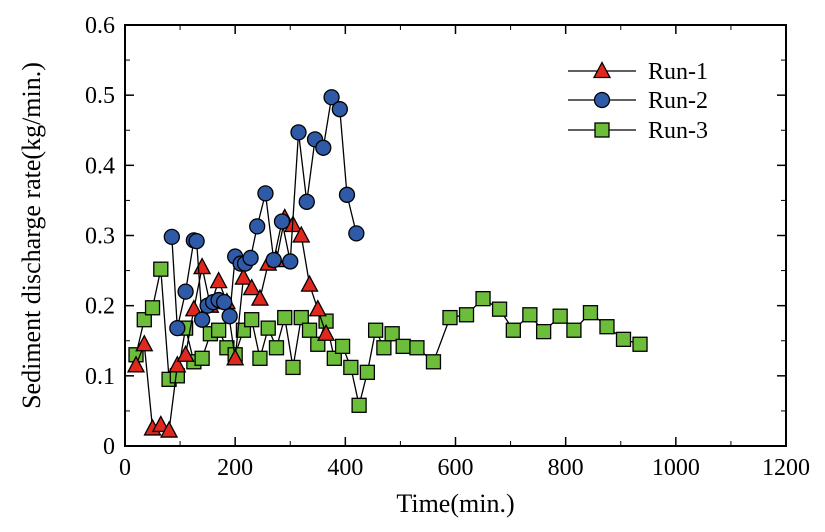 This screenshot has height=532, width=825. I want to click on y-tick-label: 0.4, so click(100, 166).